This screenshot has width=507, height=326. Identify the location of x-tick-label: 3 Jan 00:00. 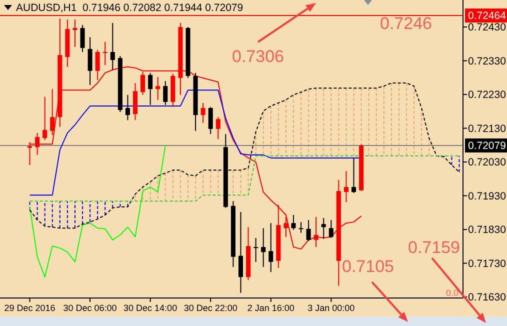
(331, 308).